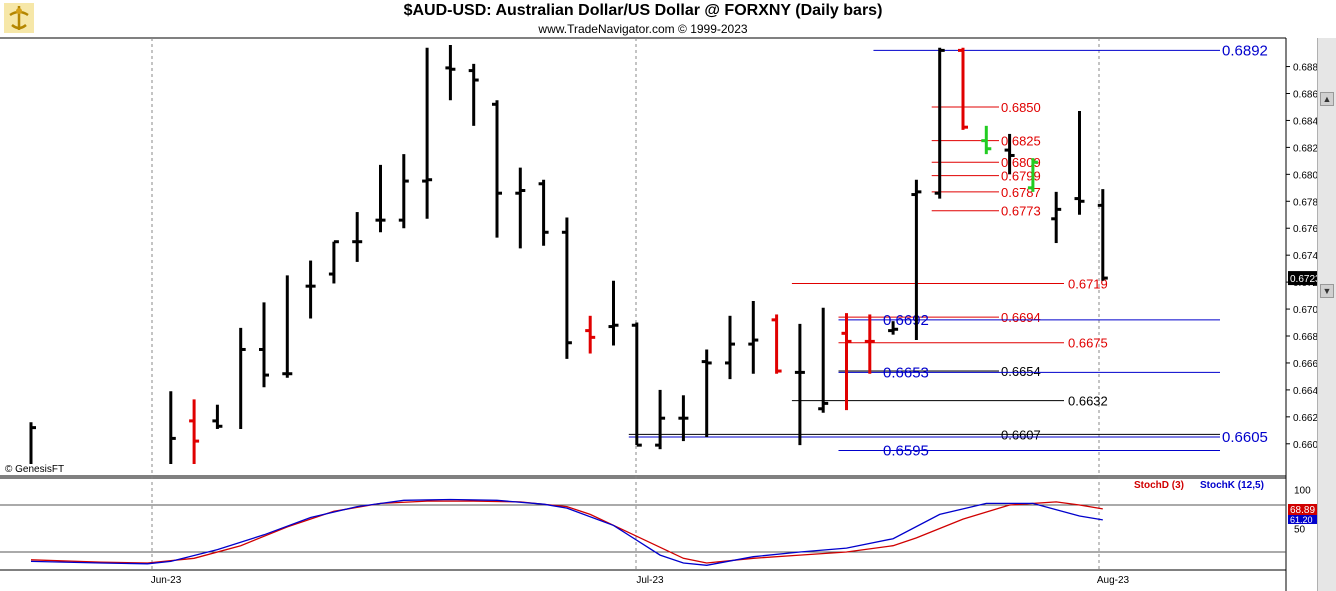  What do you see at coordinates (566, 532) in the screenshot?
I see `stoch-line` at bounding box center [566, 532].